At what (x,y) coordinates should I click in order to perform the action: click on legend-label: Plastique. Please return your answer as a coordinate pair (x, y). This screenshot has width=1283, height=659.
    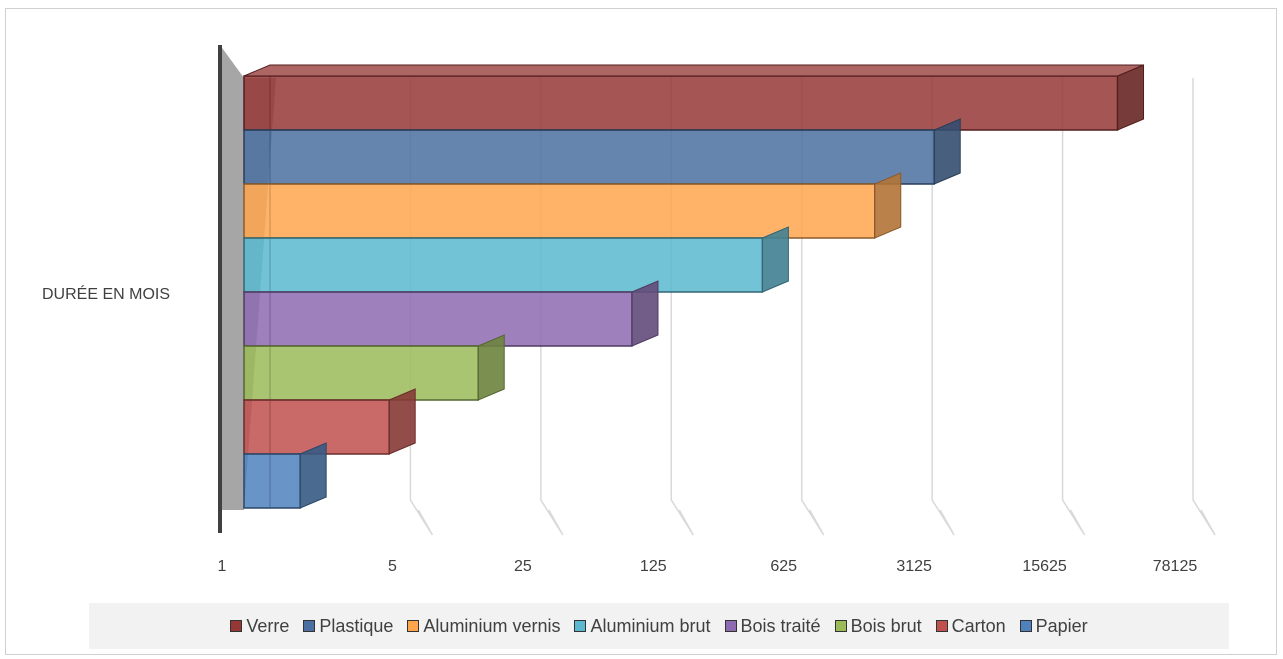
    Looking at the image, I should click on (356, 625).